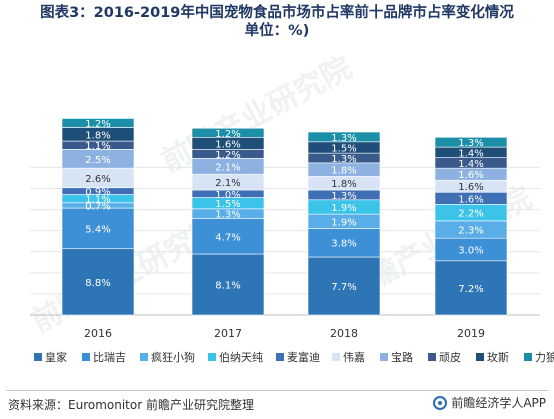 Image resolution: width=554 pixels, height=419 pixels. Describe the element at coordinates (97, 160) in the screenshot. I see `data-label: 2.5%` at that location.